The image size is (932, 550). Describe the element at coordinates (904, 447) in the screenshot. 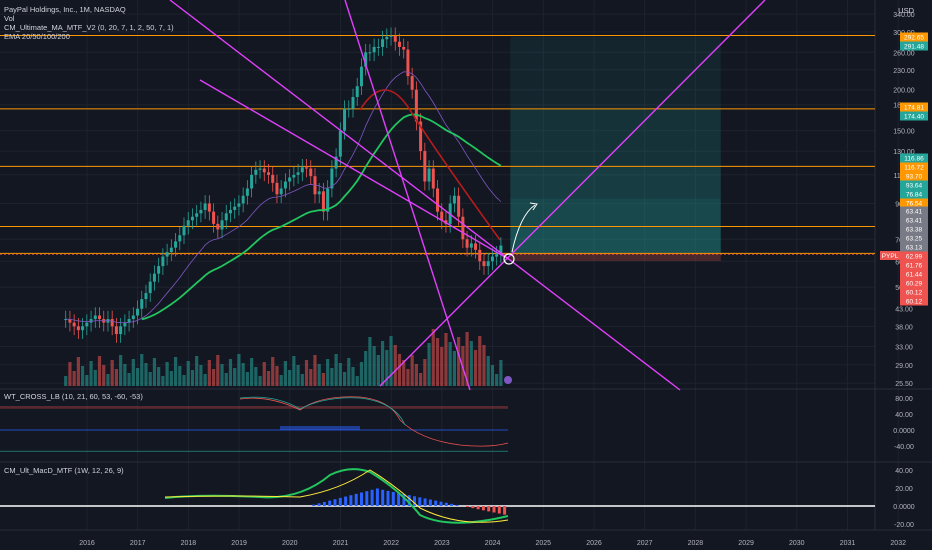

I see `wt-tick-label: -40.00` at that location.